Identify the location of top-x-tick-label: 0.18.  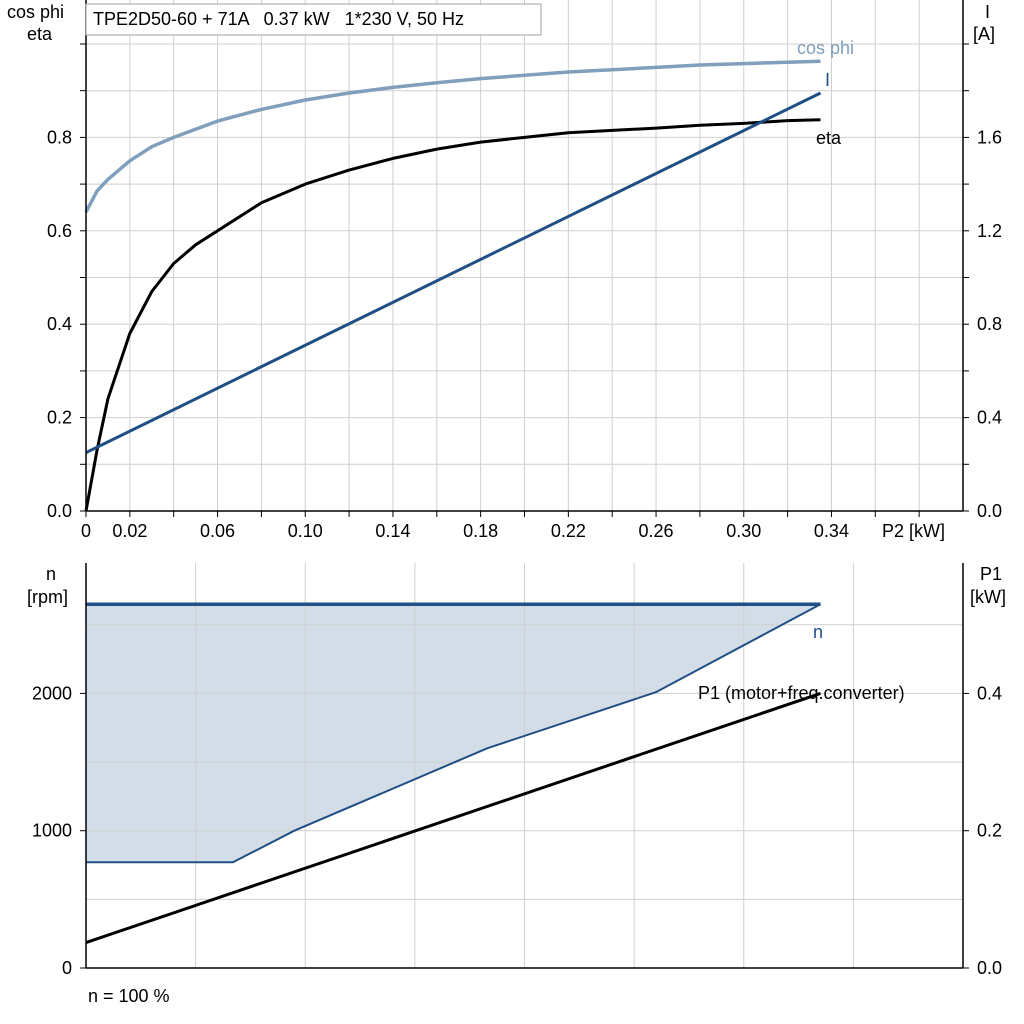
(480, 531).